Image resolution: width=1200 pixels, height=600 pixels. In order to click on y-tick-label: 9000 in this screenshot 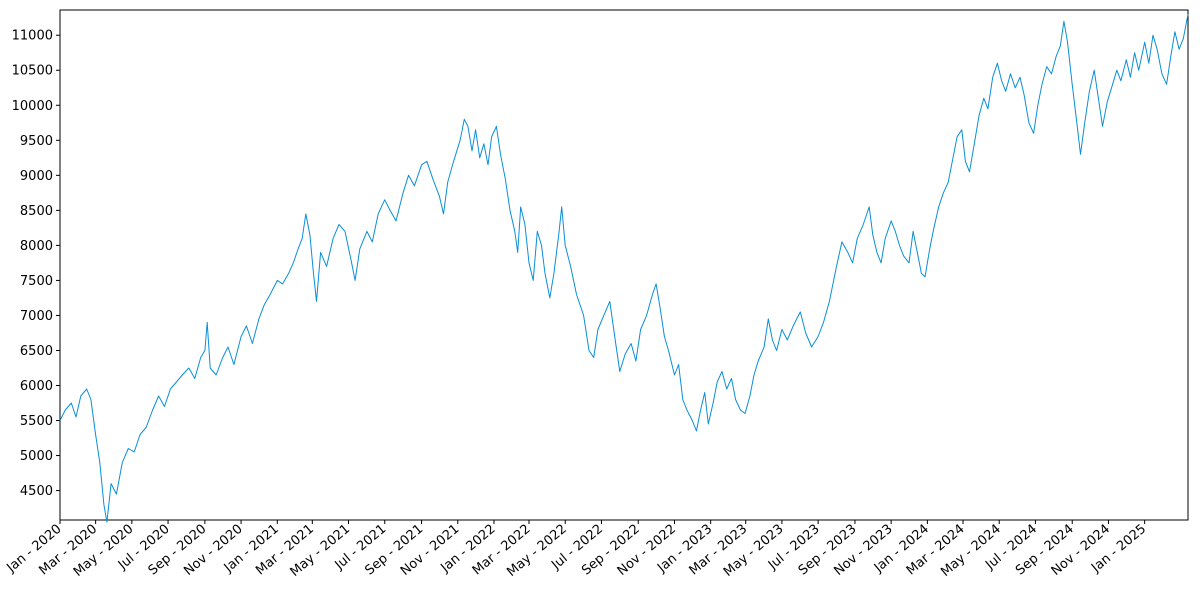, I will do `click(36, 176)`.